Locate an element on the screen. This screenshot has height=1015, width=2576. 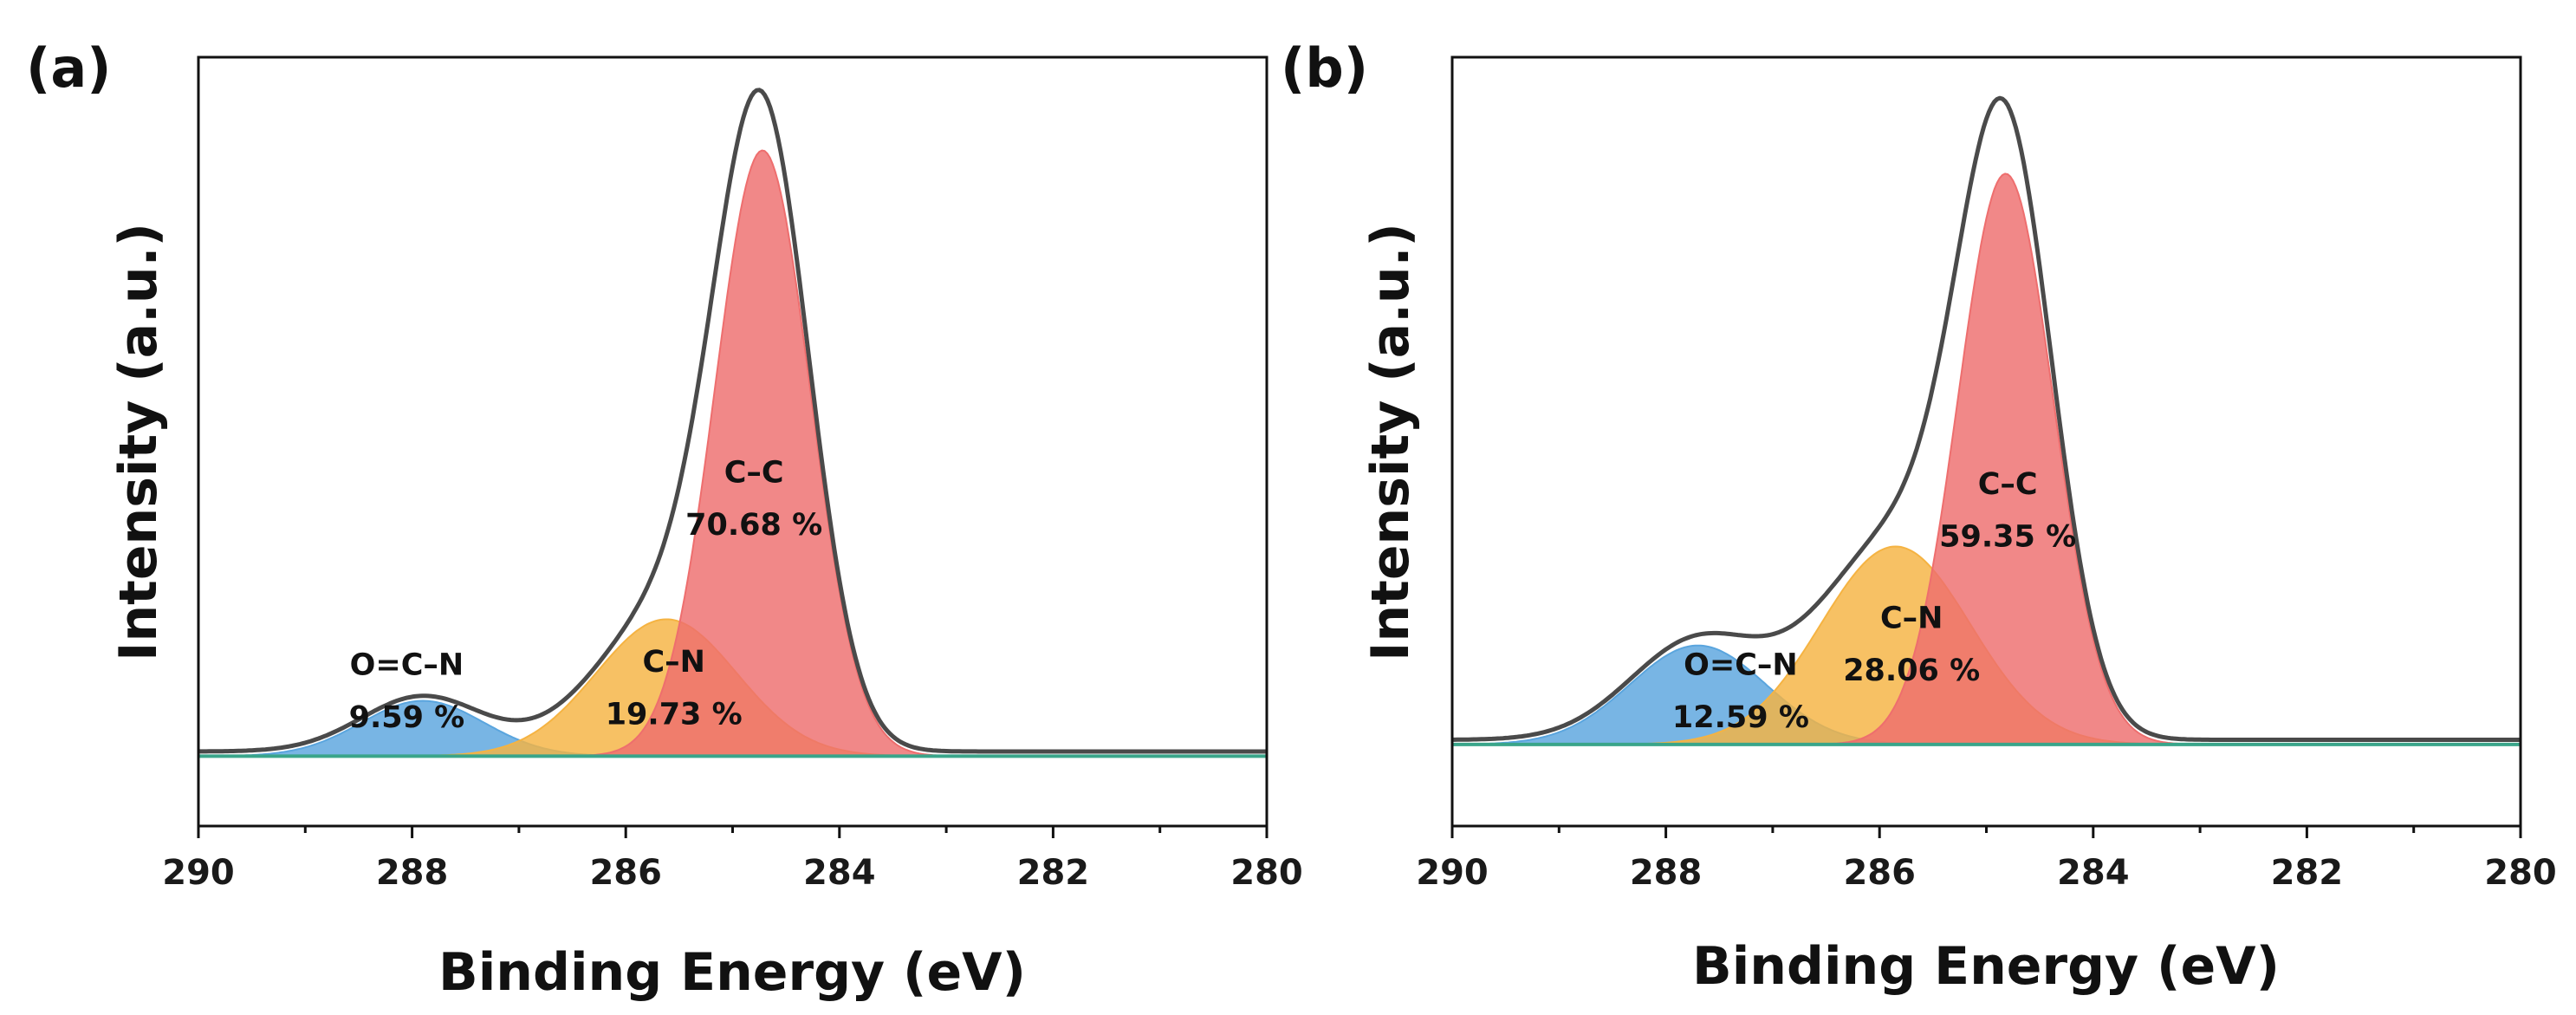
peak-percent-label-a-2: 70.68 % is located at coordinates (753, 525).